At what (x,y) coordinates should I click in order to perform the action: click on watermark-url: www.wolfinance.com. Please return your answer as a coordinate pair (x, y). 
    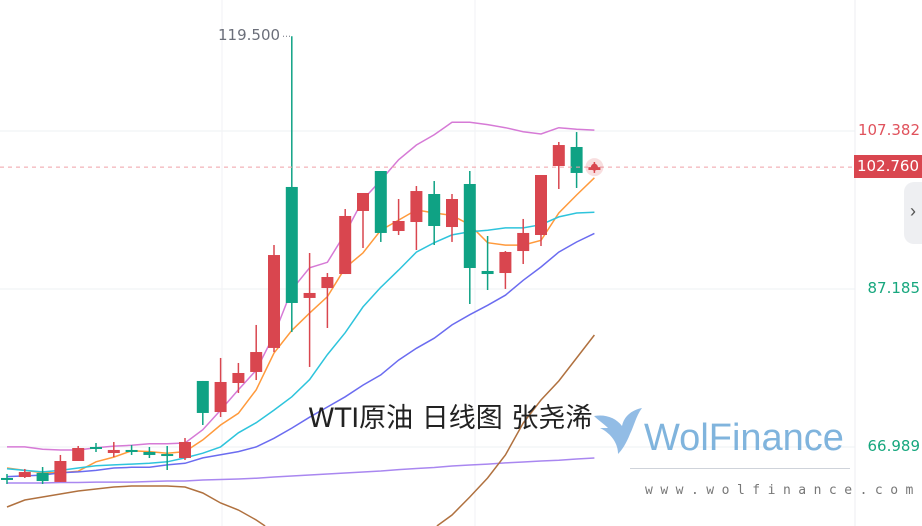
    Looking at the image, I should click on (783, 490).